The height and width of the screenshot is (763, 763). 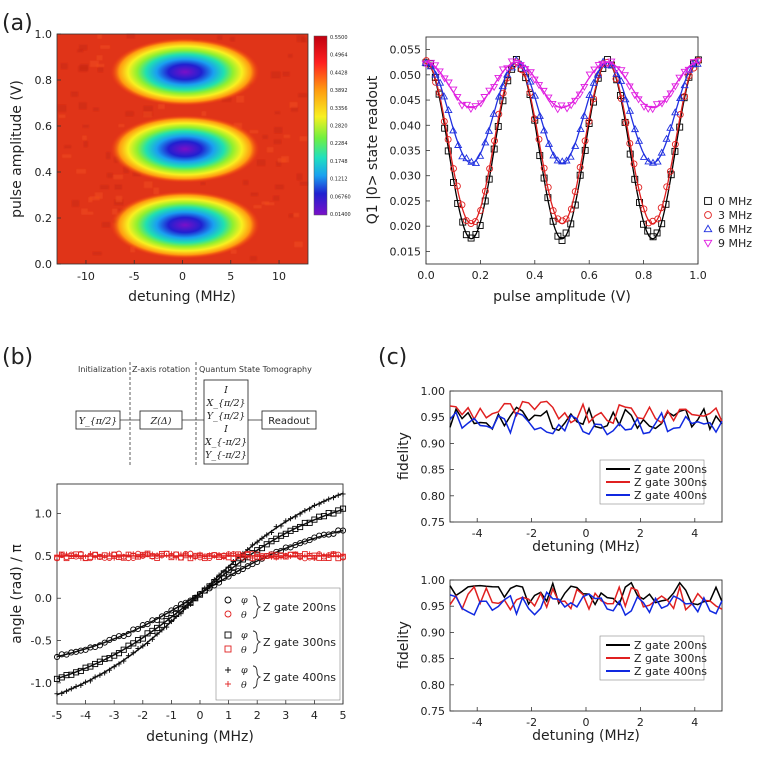 What do you see at coordinates (257, 642) in the screenshot?
I see `legend-brace` at bounding box center [257, 642].